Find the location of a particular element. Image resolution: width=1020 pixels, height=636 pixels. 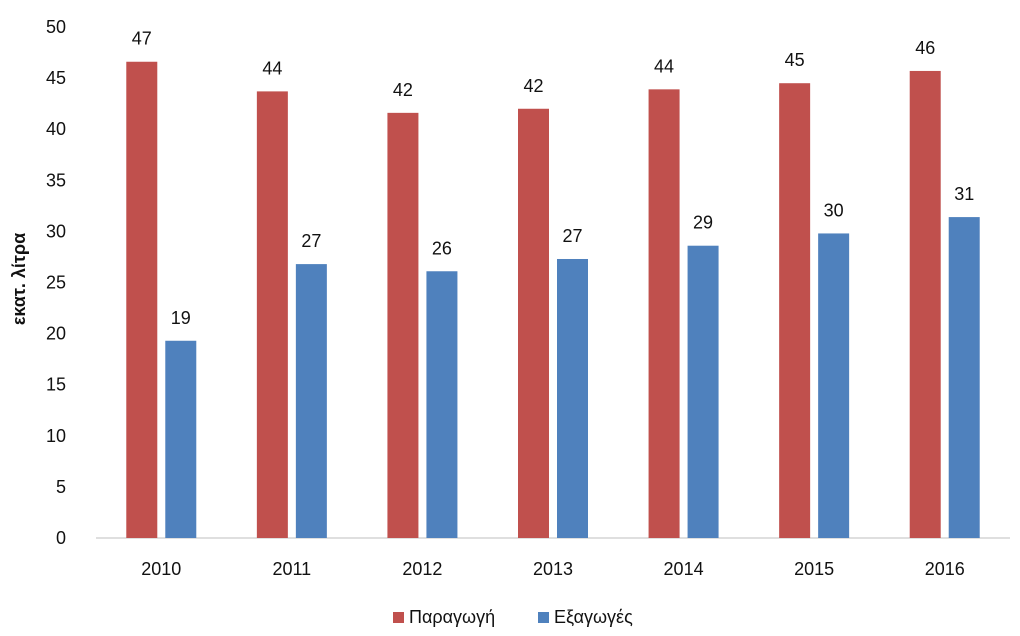

y-tick-label: 10 is located at coordinates (56, 436).